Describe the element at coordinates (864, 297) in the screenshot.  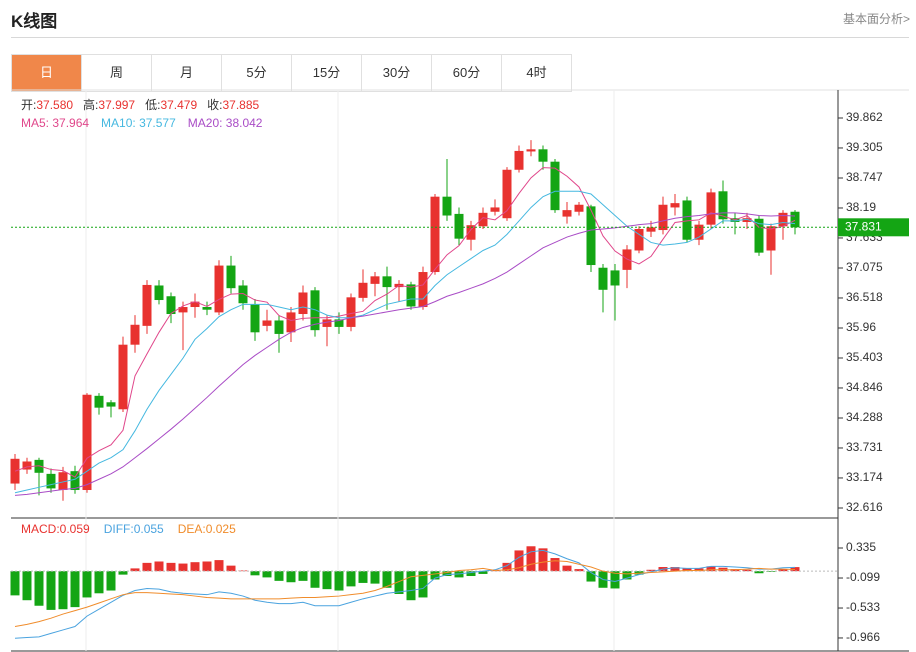
I see `y-tick-label: 36.518` at that location.